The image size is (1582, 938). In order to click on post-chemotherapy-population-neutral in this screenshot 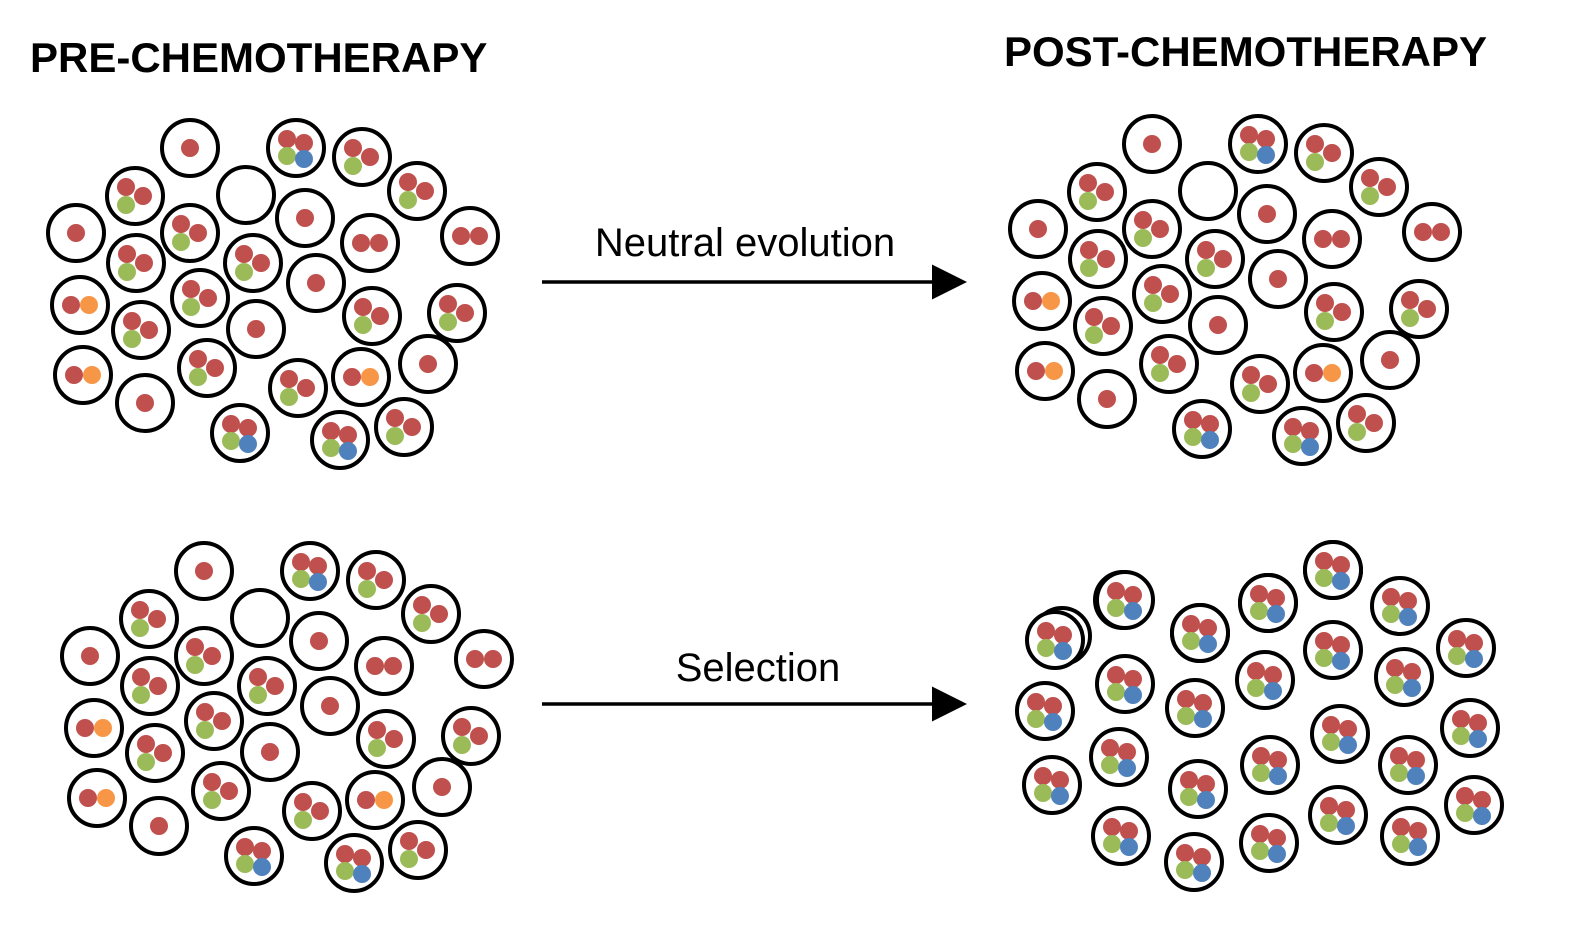, I will do `click(1235, 290)`.